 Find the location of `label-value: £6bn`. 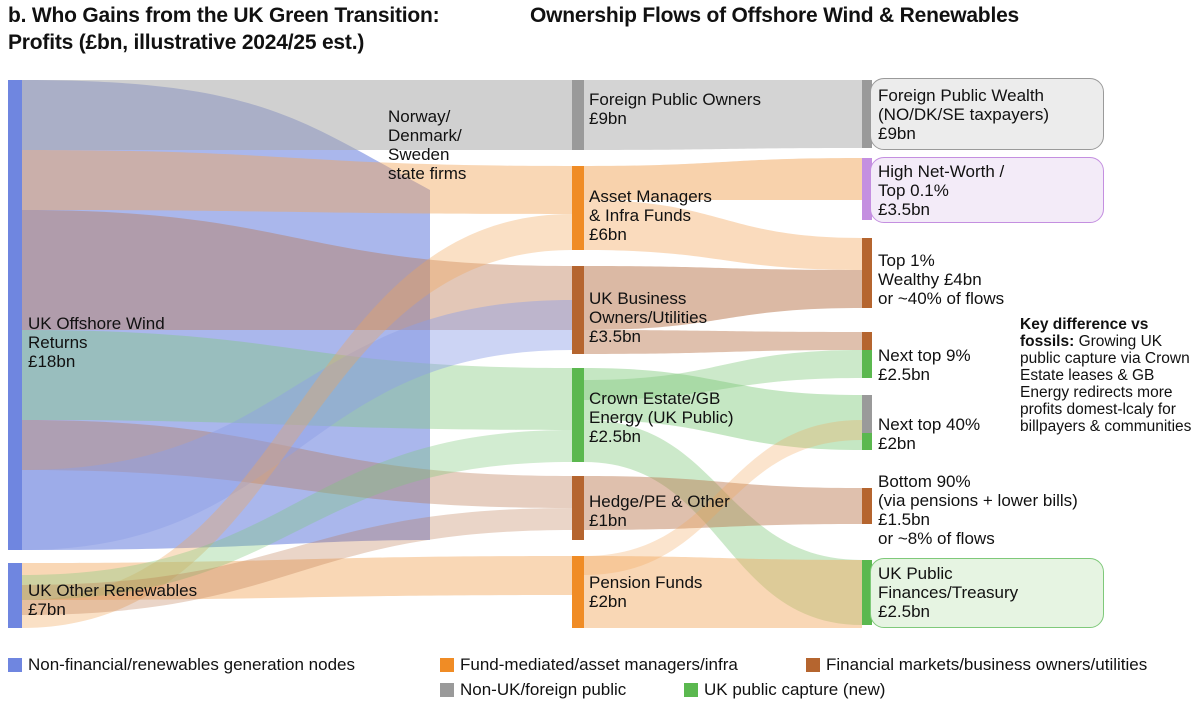

label-value: £6bn is located at coordinates (608, 234).